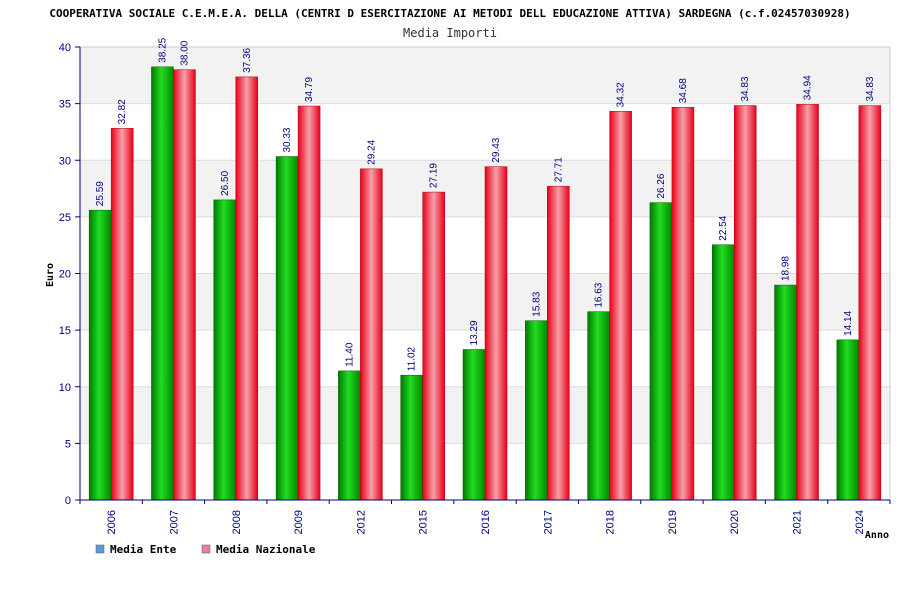 Image resolution: width=900 pixels, height=600 pixels. I want to click on bar-media-ente-2015, so click(411, 437).